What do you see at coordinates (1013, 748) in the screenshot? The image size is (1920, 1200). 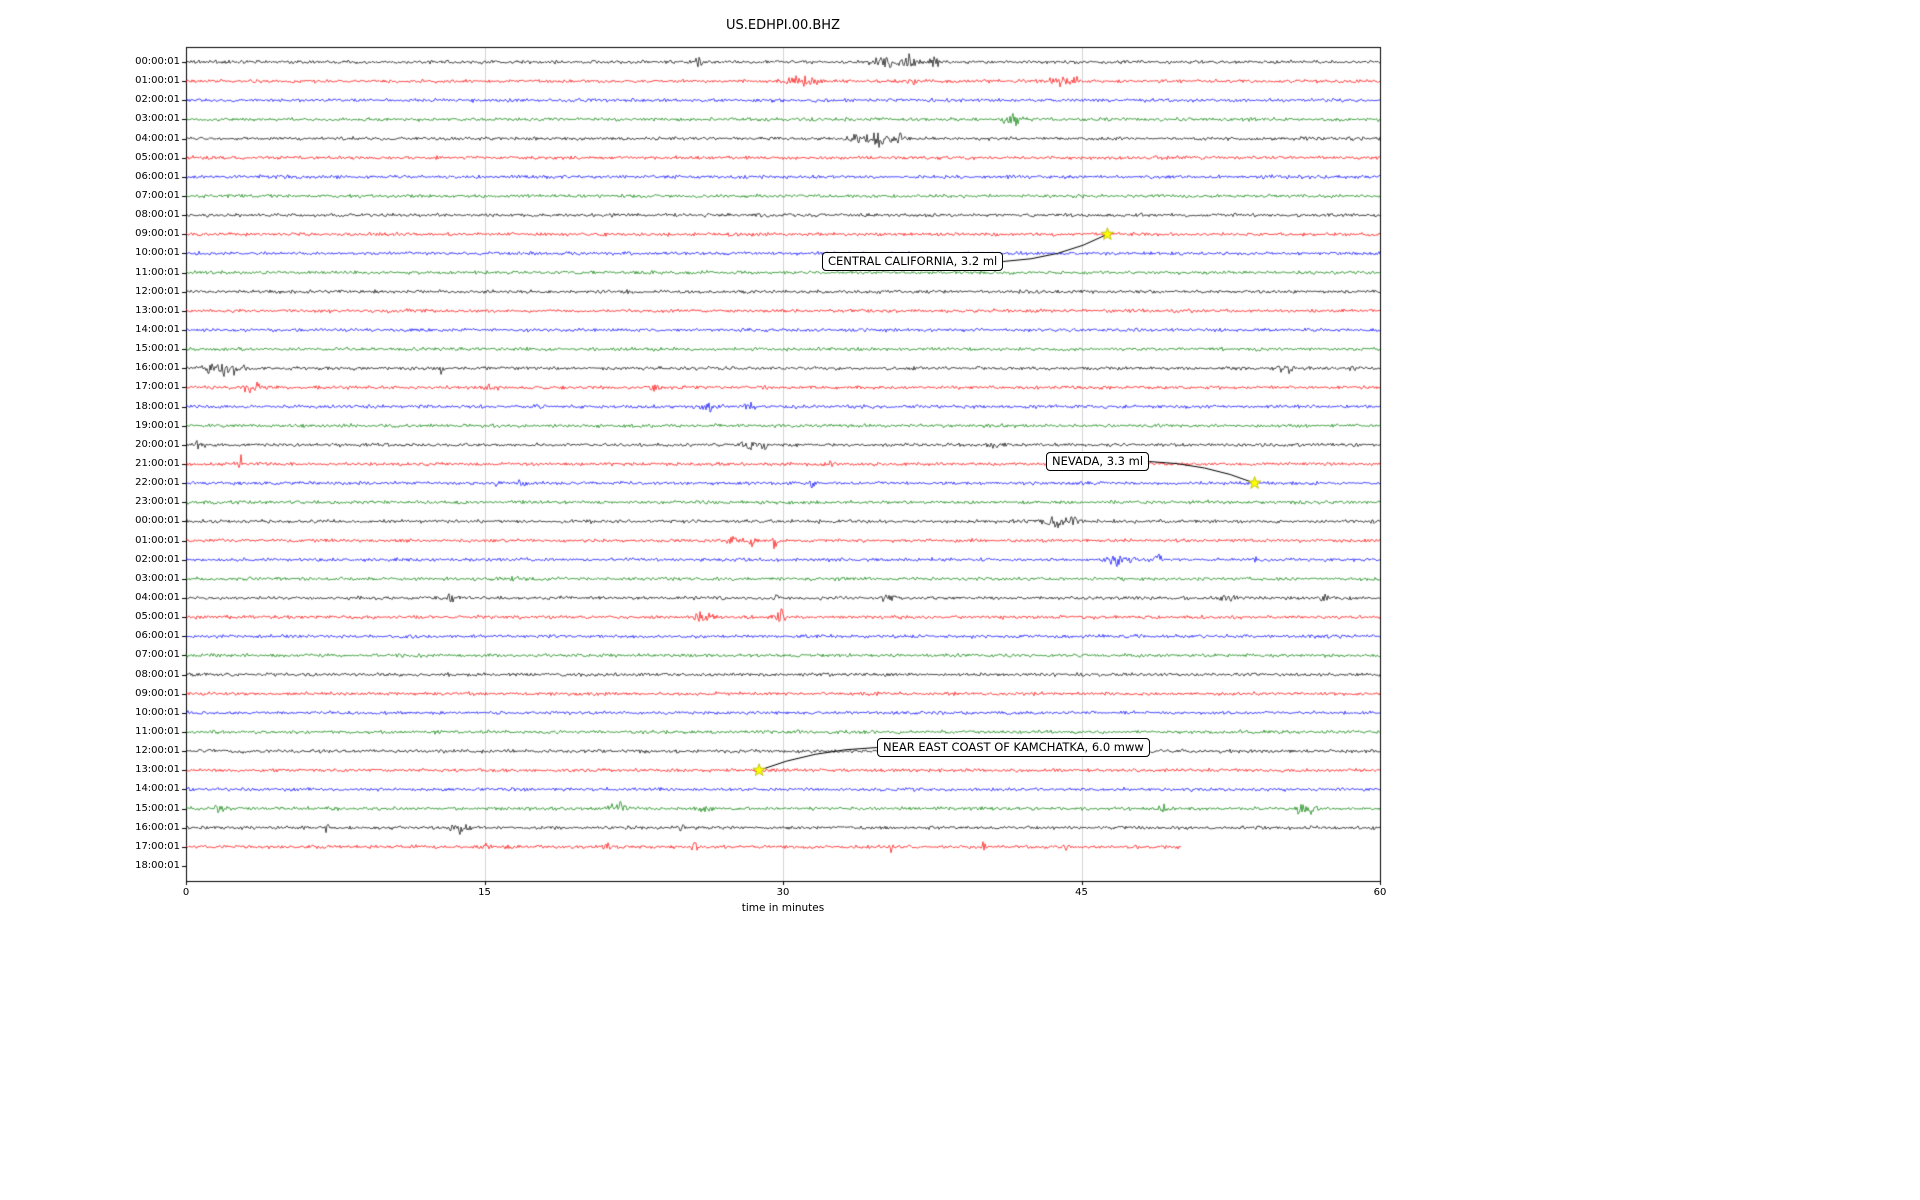 I see `event-annotation-kamchatka: NEAR EAST COAST OF KAMCHATKA, 6.0 mww` at bounding box center [1013, 748].